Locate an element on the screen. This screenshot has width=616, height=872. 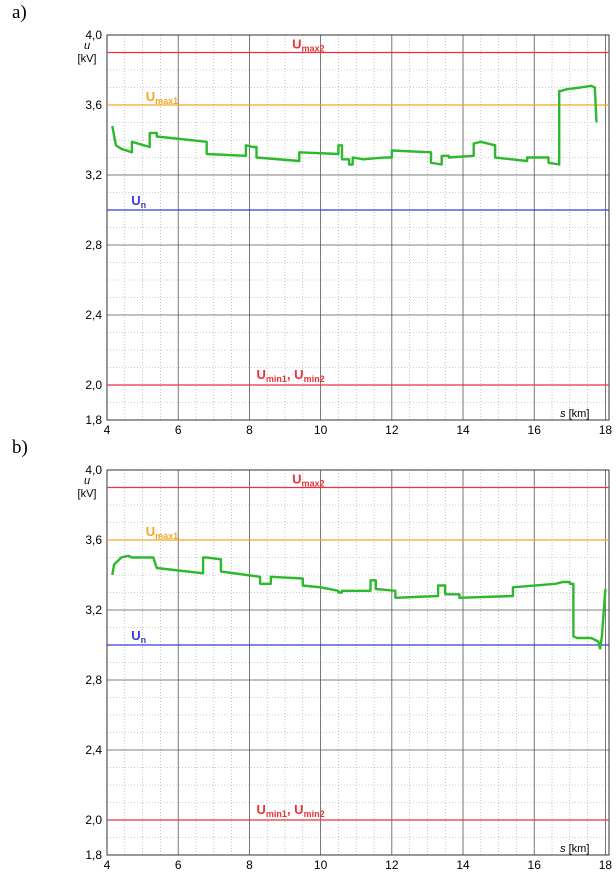
panel-label-b: b) is located at coordinates (20, 447).